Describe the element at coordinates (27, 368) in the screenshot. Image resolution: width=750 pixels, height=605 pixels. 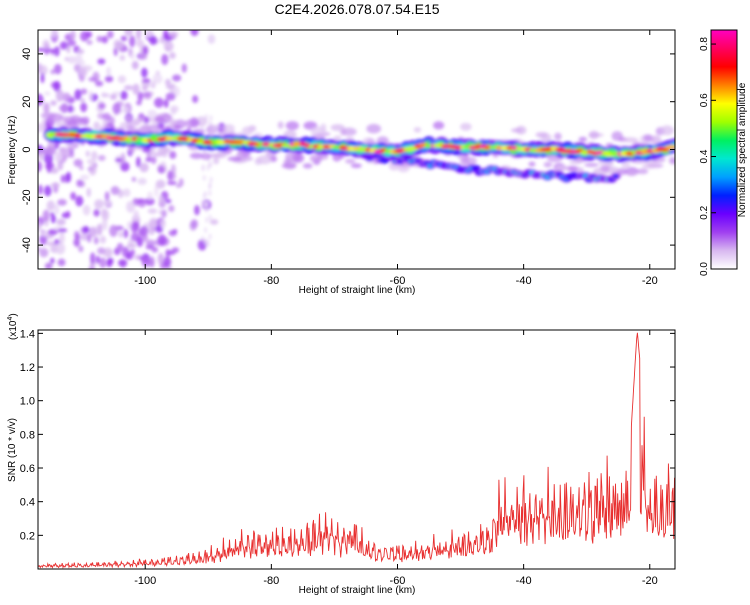
I see `y-tick-label: 1.2` at that location.